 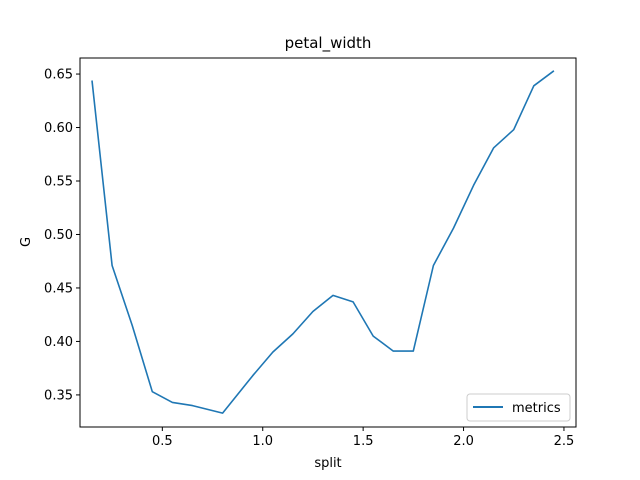 What do you see at coordinates (262, 441) in the screenshot?
I see `x-tick-label: 1.0` at bounding box center [262, 441].